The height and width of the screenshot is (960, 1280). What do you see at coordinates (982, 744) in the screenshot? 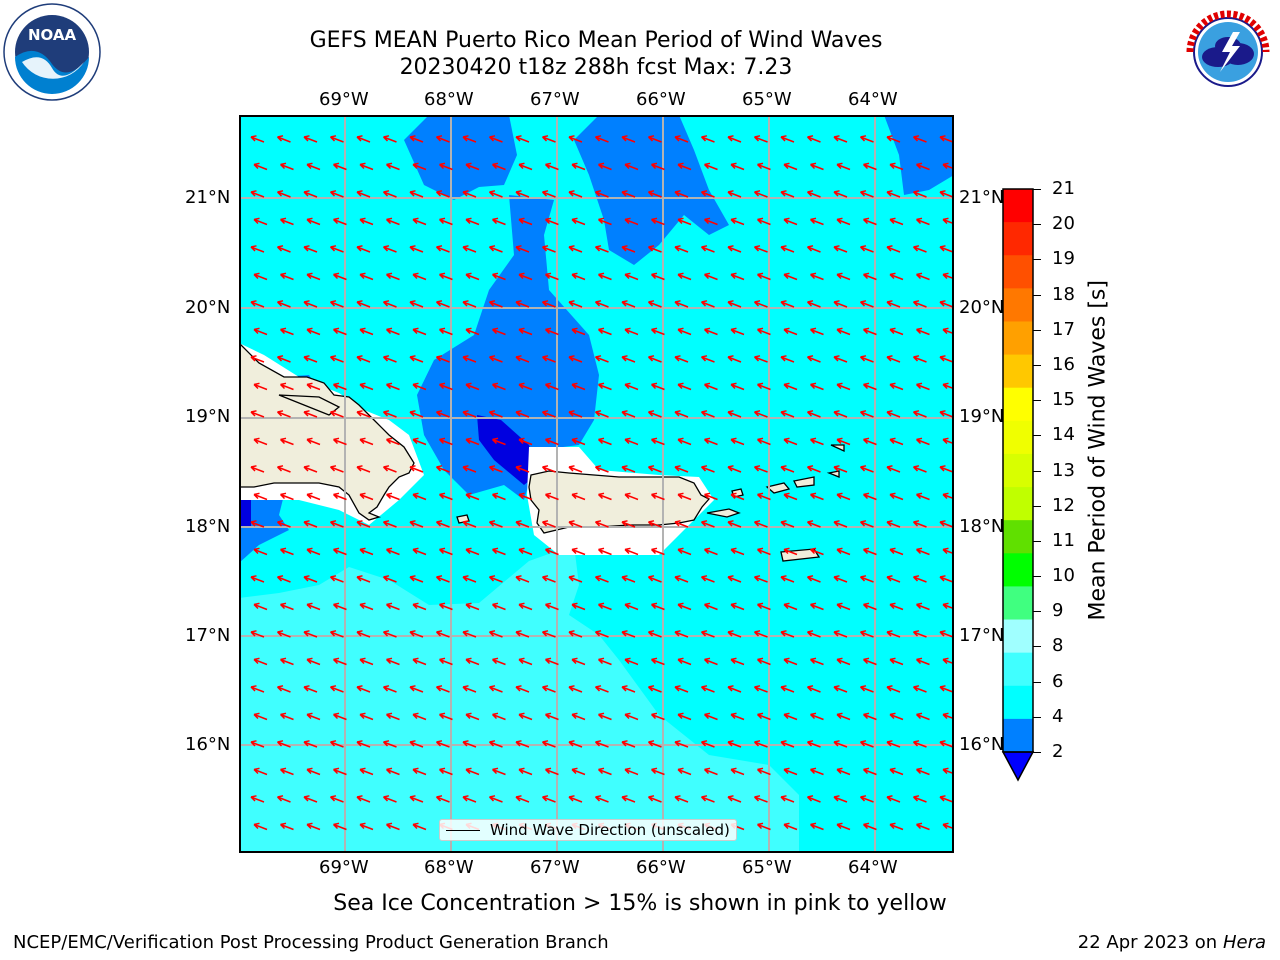
I see `lat-label-right-16n: 16°N` at bounding box center [982, 744].